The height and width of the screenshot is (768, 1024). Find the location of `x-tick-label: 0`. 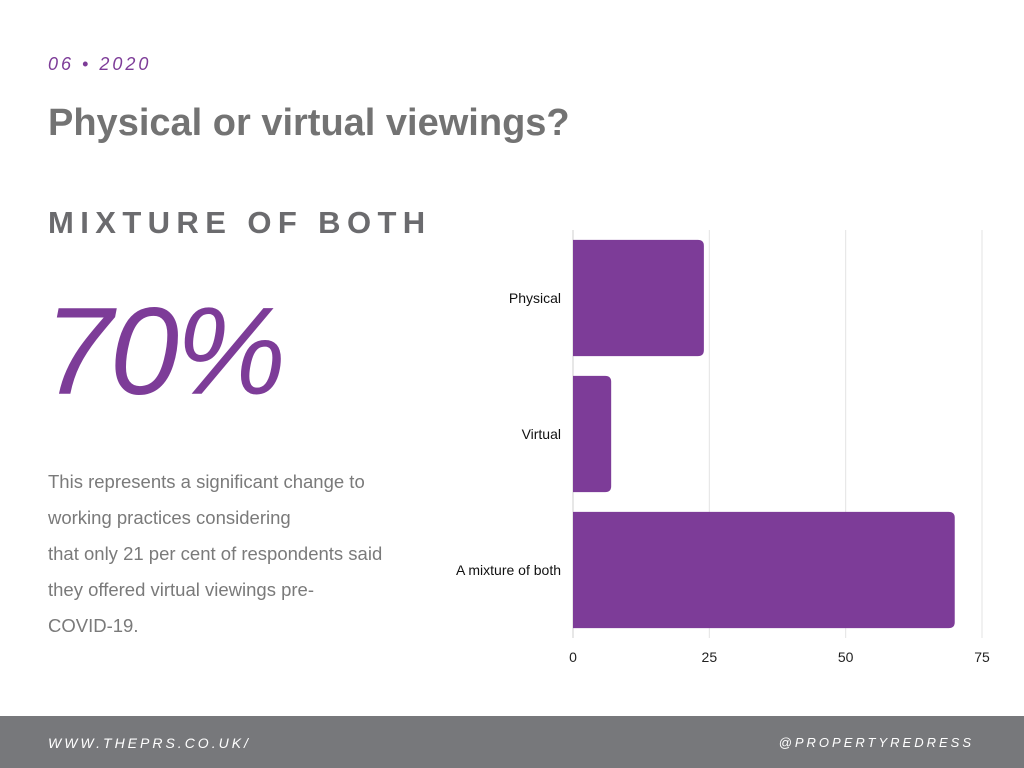

x-tick-label: 0 is located at coordinates (573, 657).